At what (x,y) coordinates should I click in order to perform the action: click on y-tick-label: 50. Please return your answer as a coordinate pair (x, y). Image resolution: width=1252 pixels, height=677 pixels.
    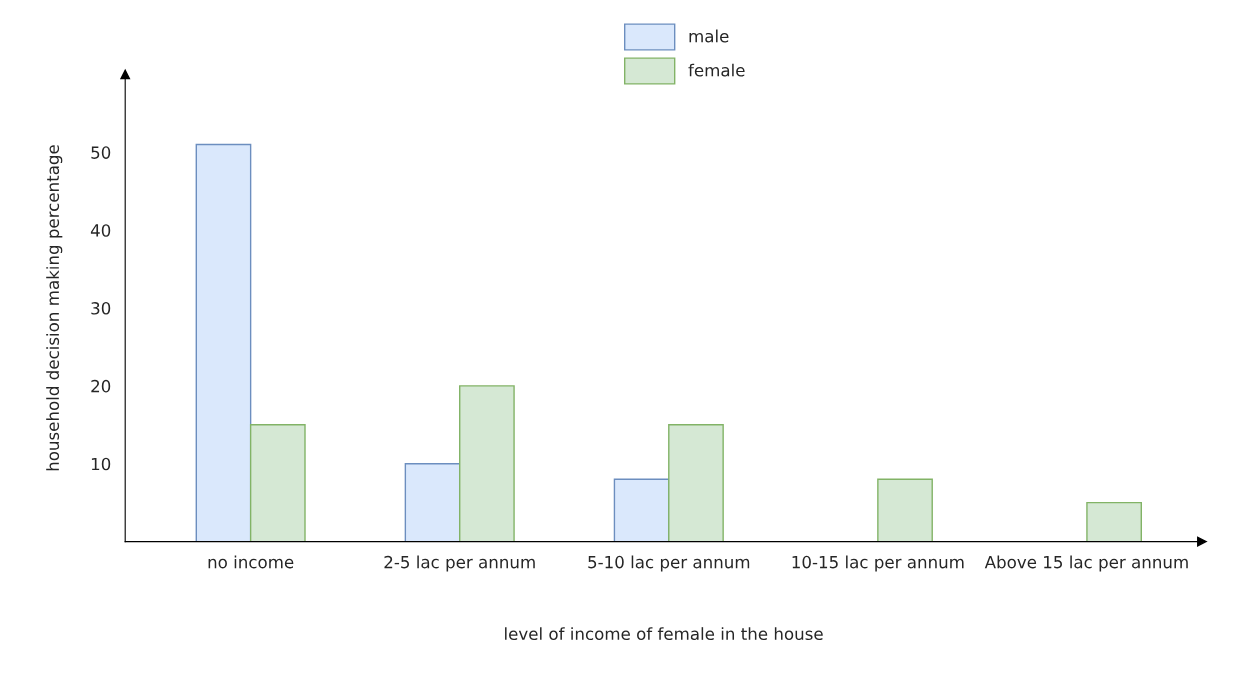
    Looking at the image, I should click on (101, 152).